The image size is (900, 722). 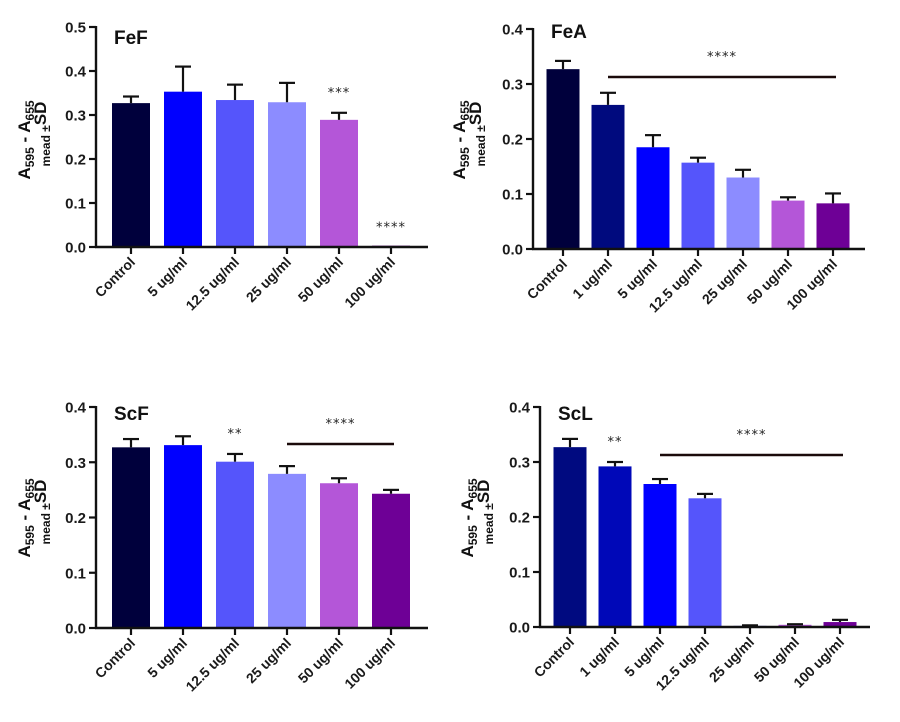 I want to click on panel-title: FeA, so click(x=569, y=32).